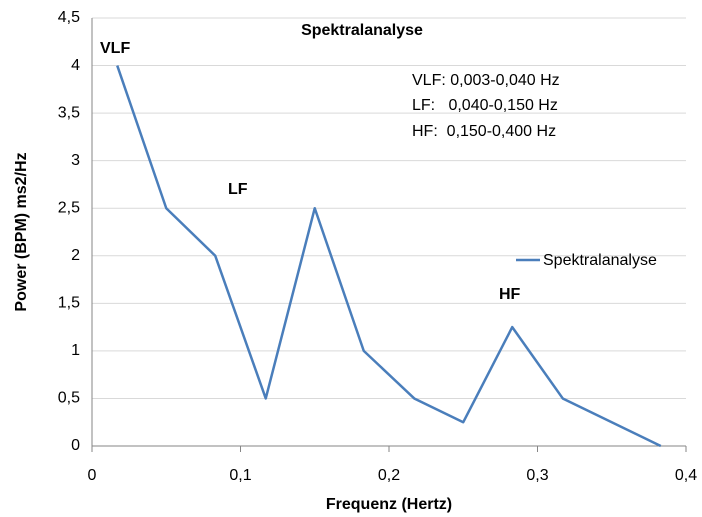 This screenshot has width=702, height=517. Describe the element at coordinates (389, 475) in the screenshot. I see `x-tick-label: 0,2` at that location.